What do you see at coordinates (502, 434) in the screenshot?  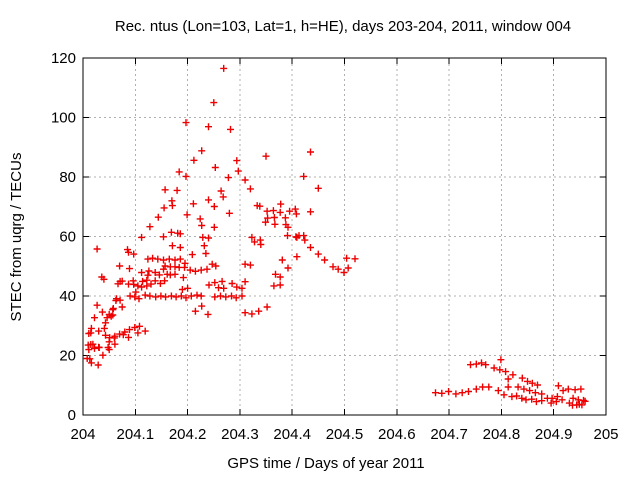 I see `svg-text: 204.8` at bounding box center [502, 434].